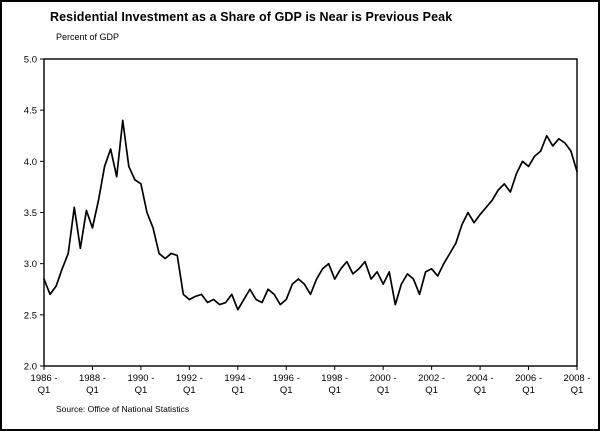 This screenshot has height=431, width=600. Describe the element at coordinates (334, 378) in the screenshot. I see `svg-text: 1998 -` at that location.